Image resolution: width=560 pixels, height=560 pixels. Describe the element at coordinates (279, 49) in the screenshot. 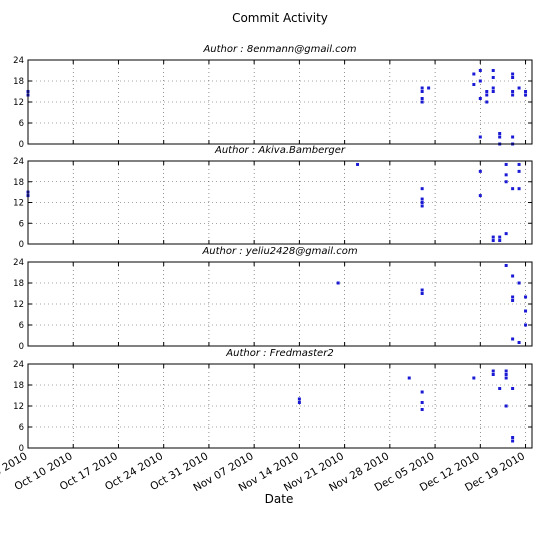

I see `panel-title: Author : 8enmann@gmail.com` at that location.